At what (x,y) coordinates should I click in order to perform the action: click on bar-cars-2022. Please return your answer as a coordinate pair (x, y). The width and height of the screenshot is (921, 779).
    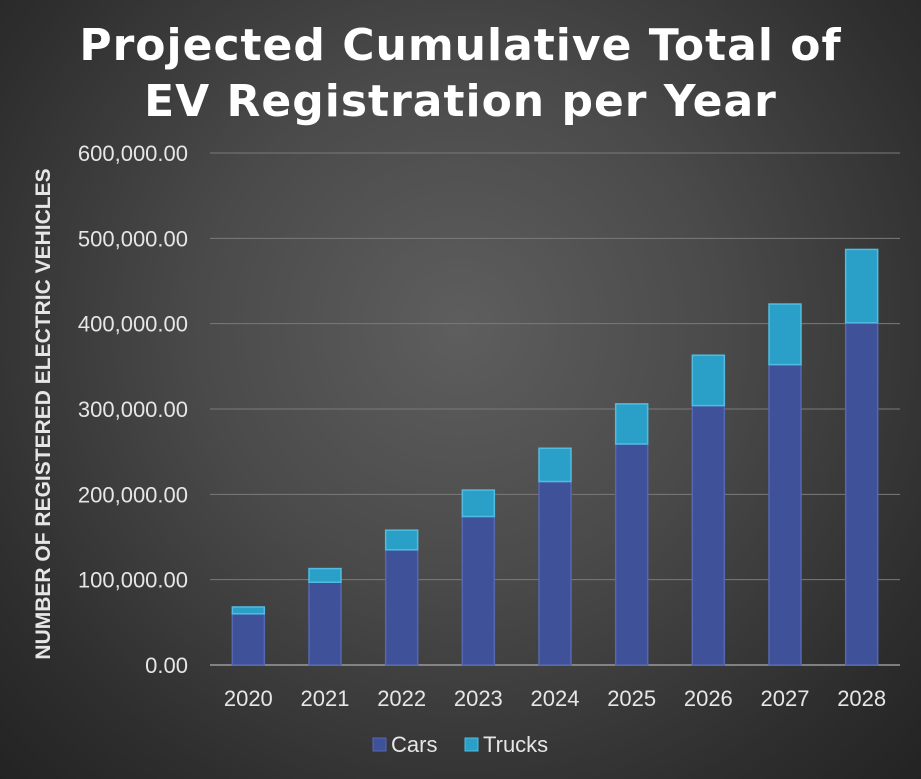
    Looking at the image, I should click on (401, 607).